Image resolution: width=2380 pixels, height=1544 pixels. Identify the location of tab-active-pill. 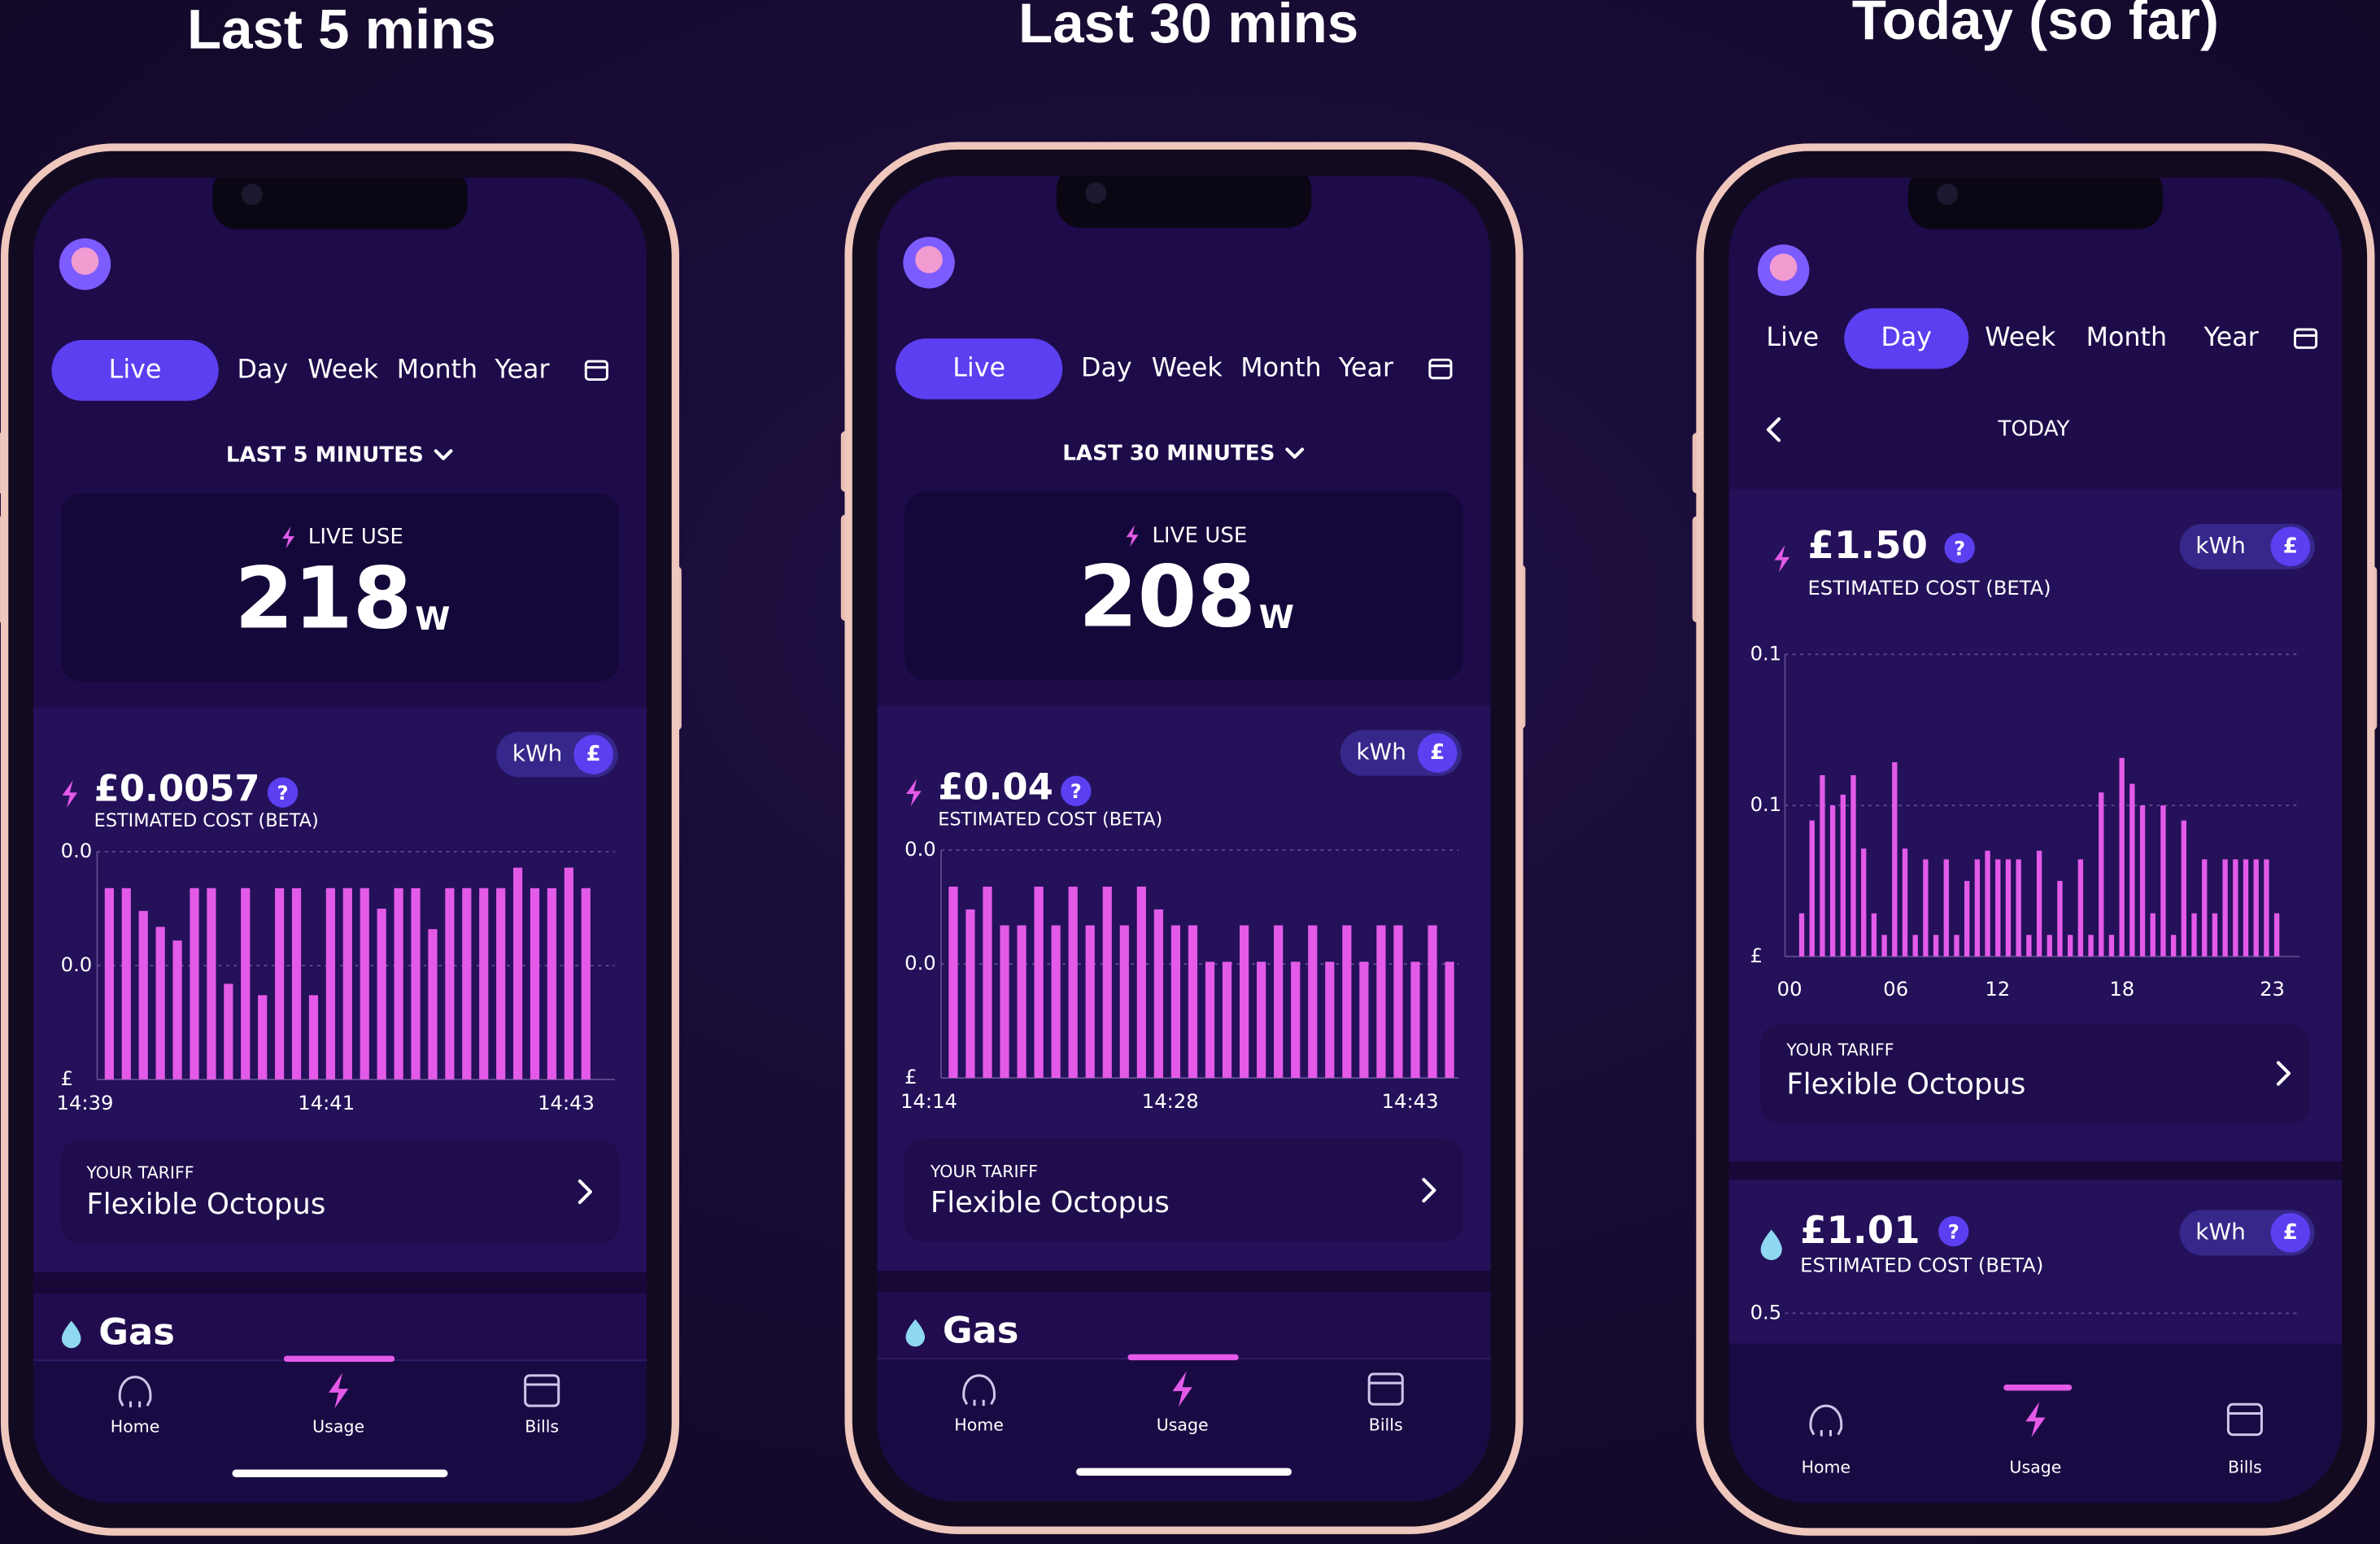
(135, 370).